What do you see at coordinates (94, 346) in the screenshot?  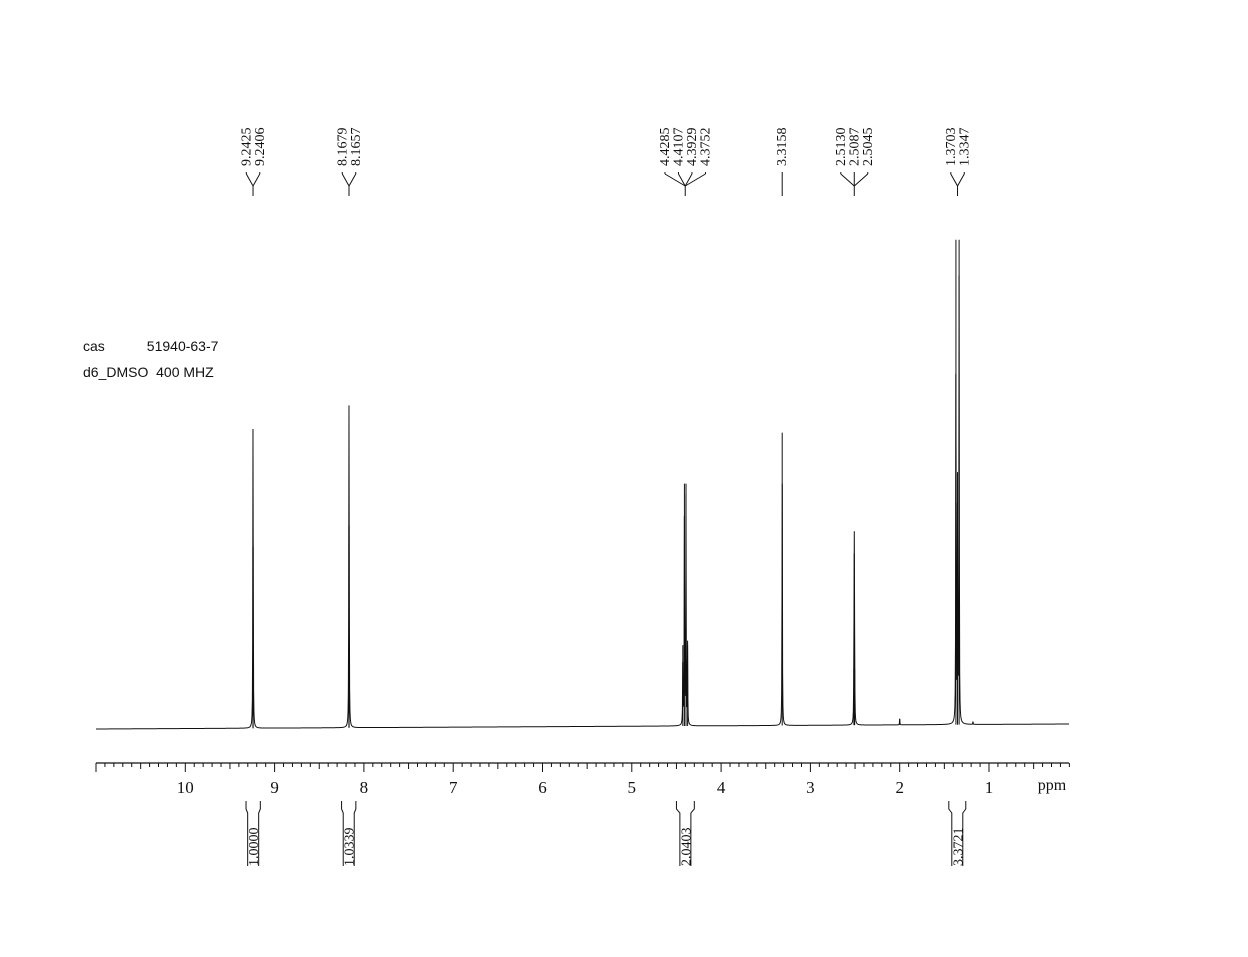 I see `cas-label: cas` at bounding box center [94, 346].